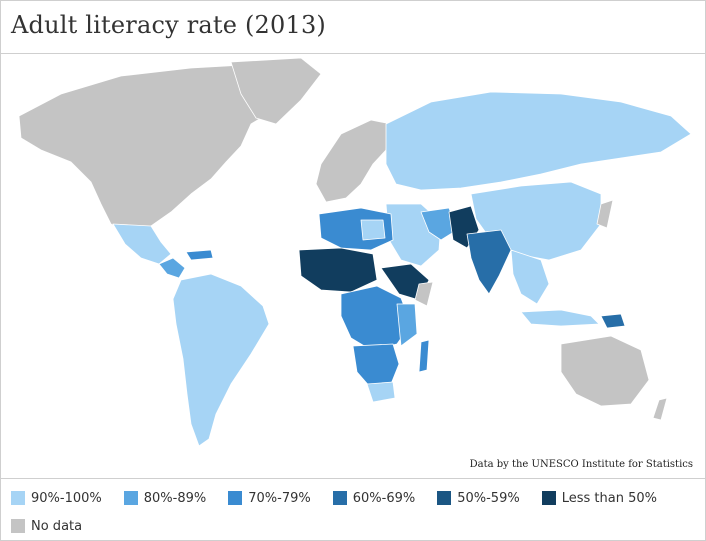 Image resolution: width=706 pixels, height=541 pixels. I want to click on legend-item: No data, so click(46, 526).